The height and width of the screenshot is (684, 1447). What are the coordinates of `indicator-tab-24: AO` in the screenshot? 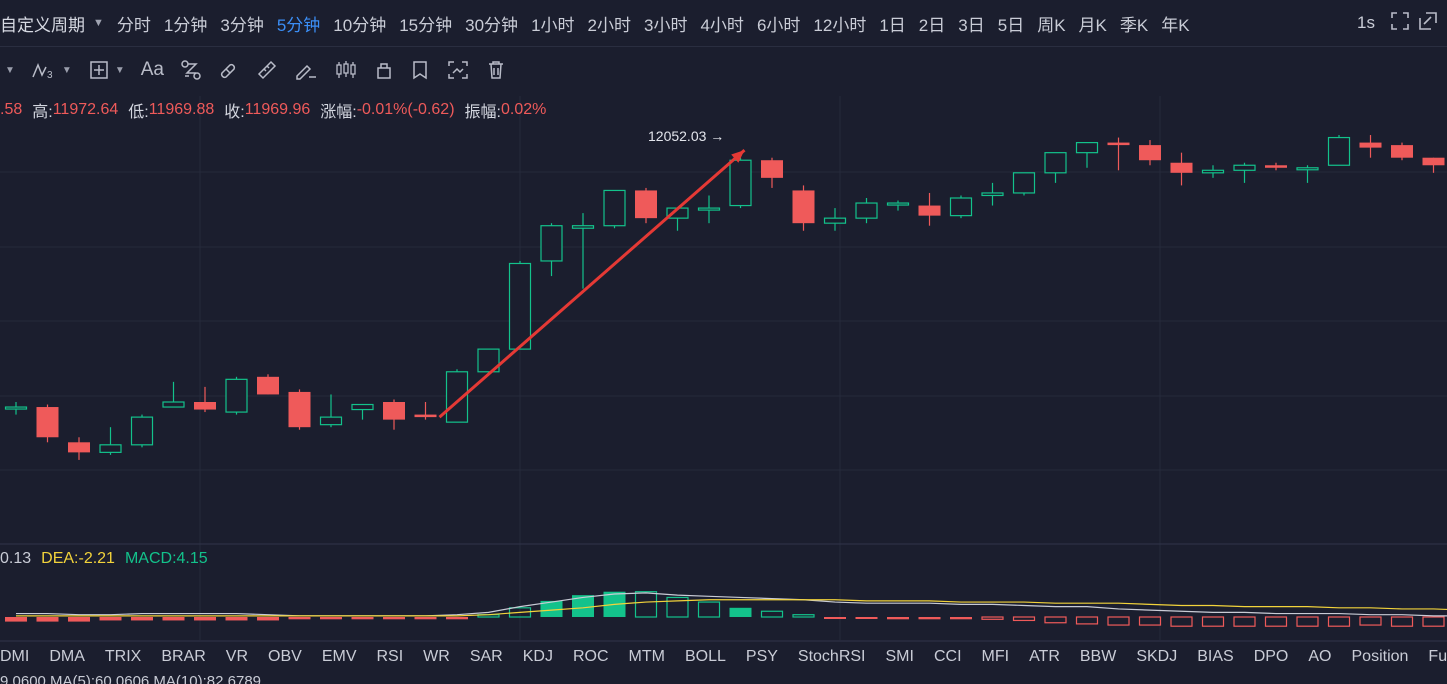 It's located at (1319, 657).